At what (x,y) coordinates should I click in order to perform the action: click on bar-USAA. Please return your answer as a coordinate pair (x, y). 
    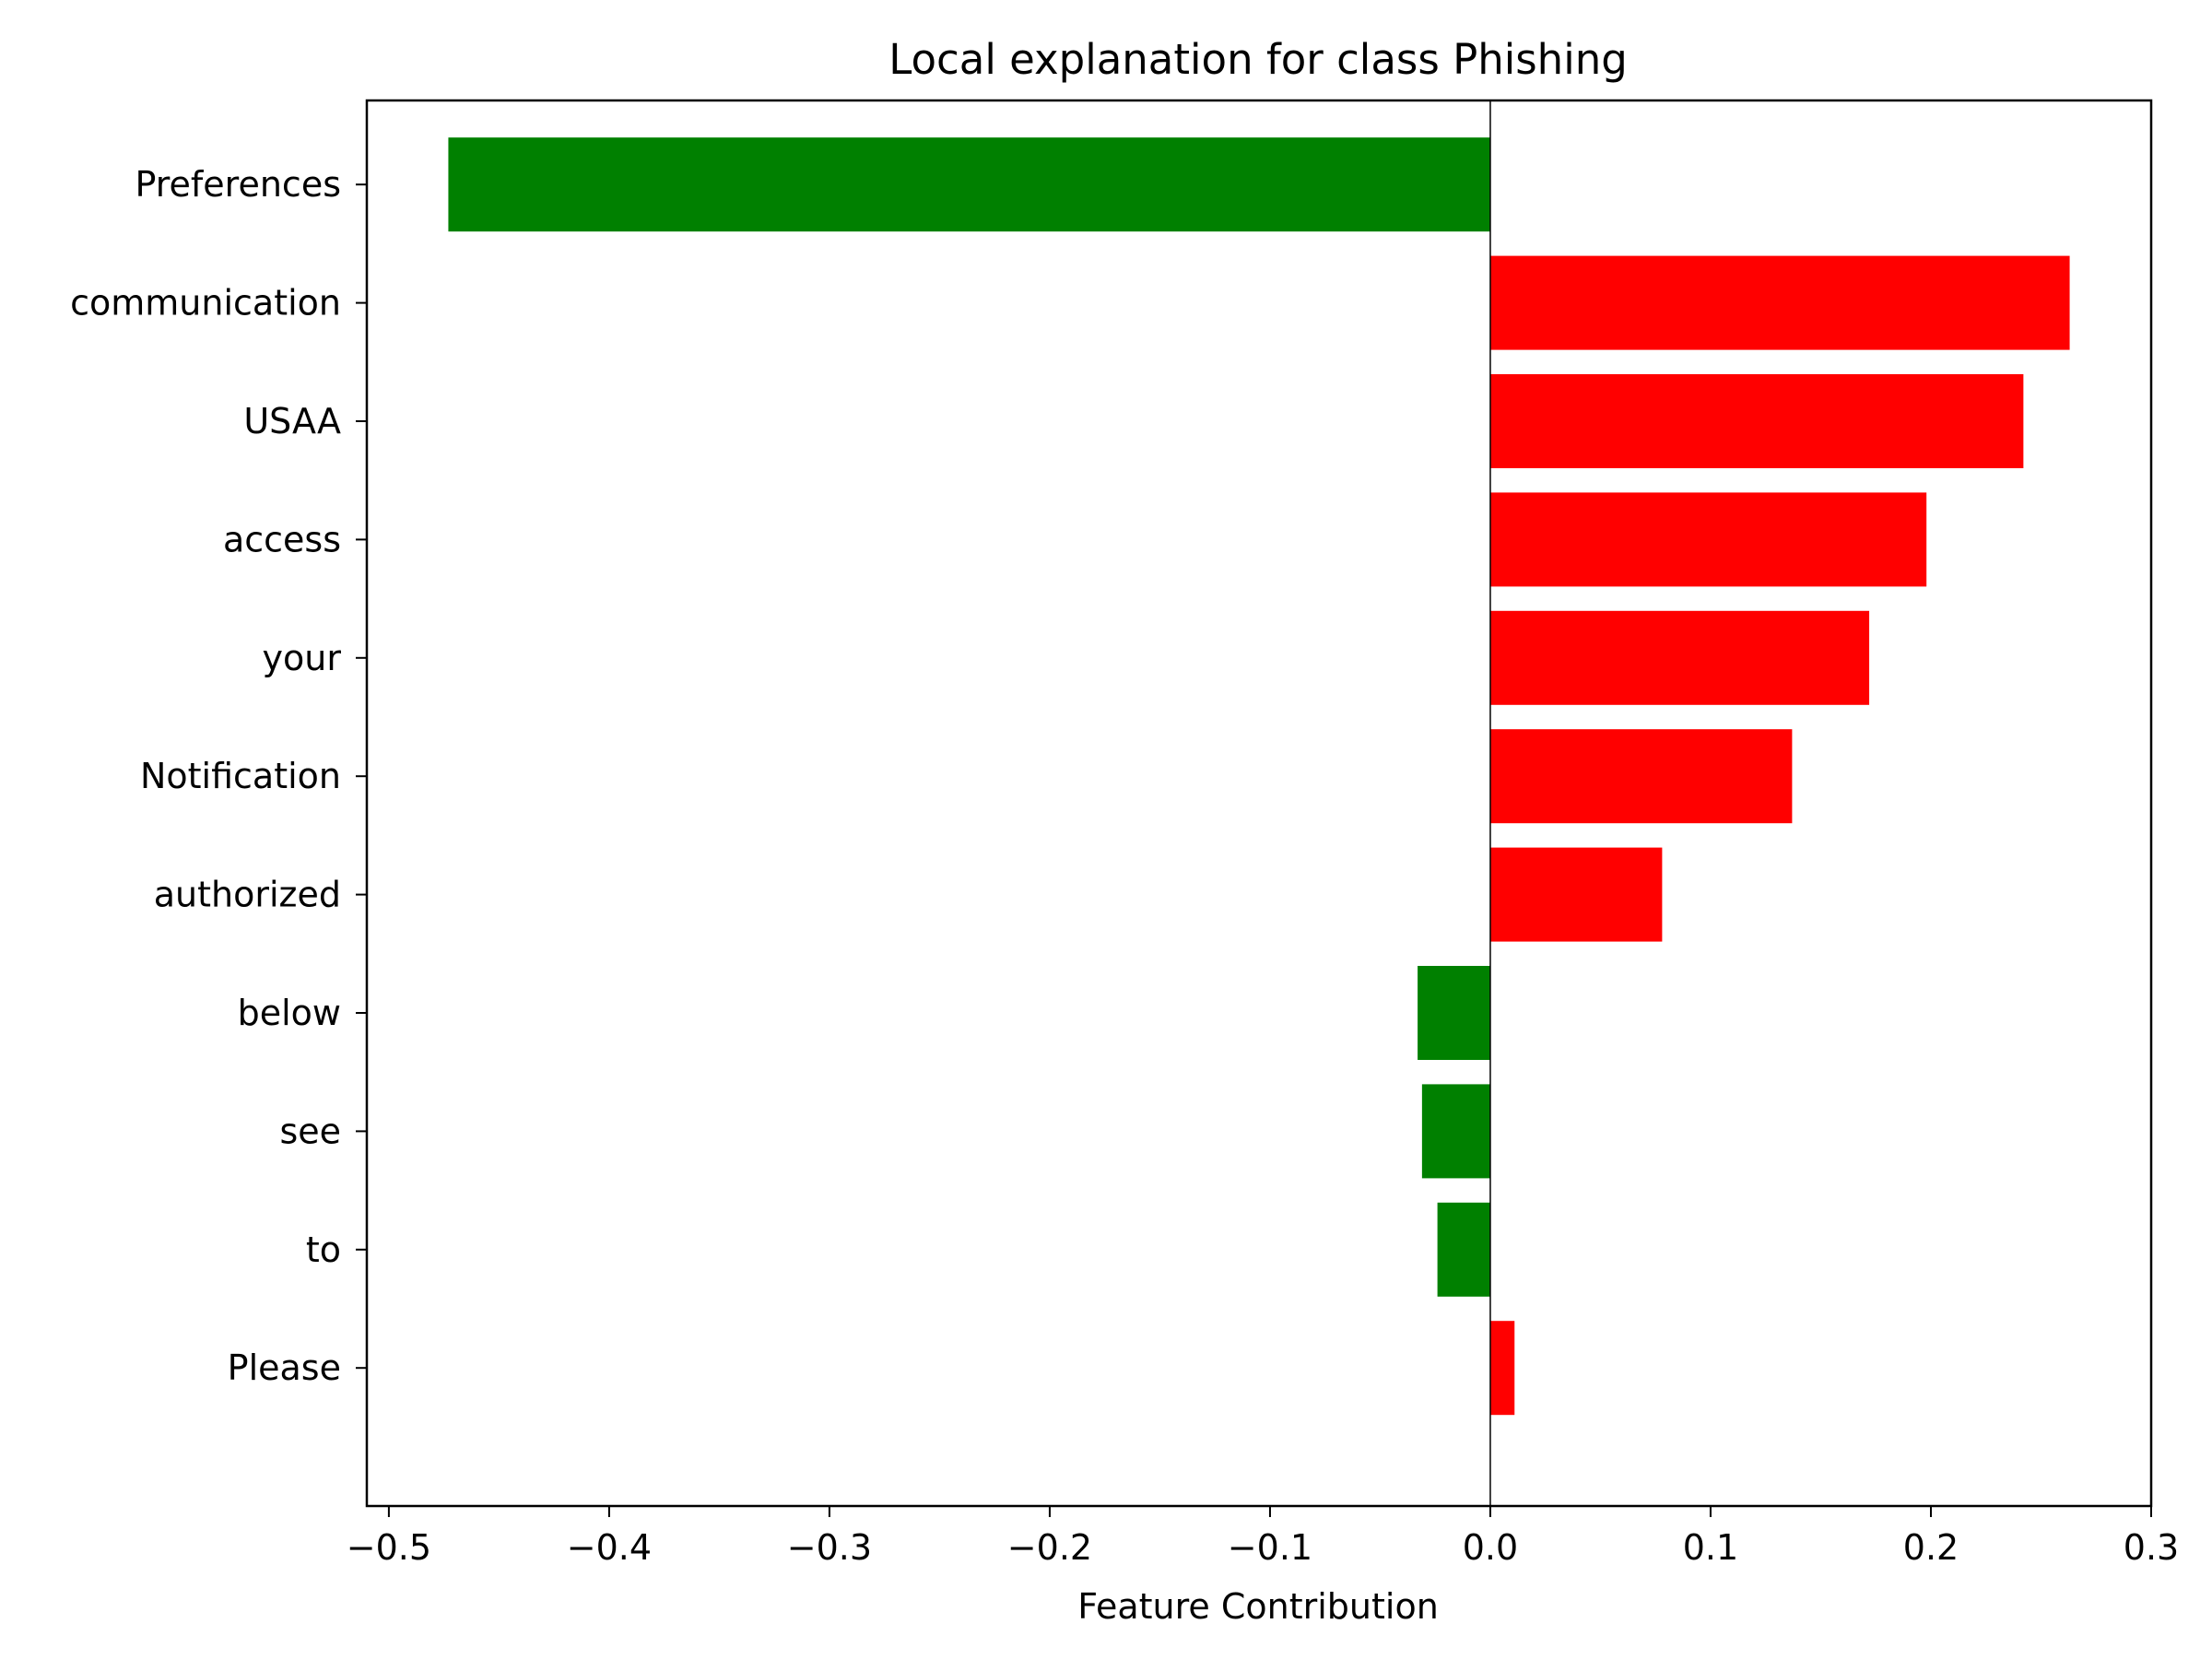
    Looking at the image, I should click on (1756, 421).